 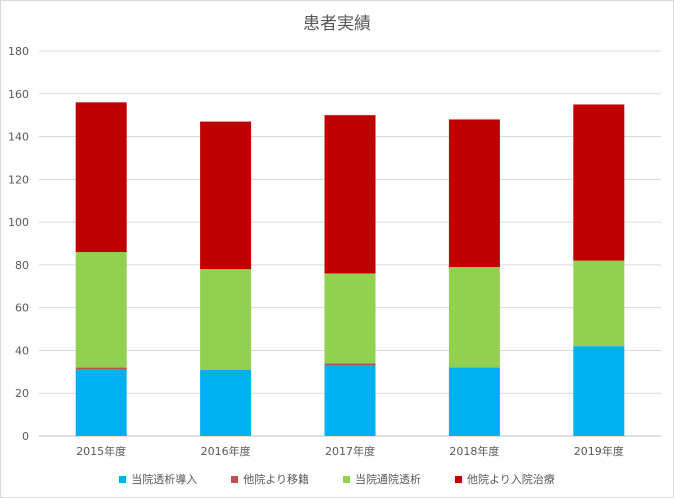 What do you see at coordinates (474, 451) in the screenshot?
I see `x-tick-label: 2018年度` at bounding box center [474, 451].